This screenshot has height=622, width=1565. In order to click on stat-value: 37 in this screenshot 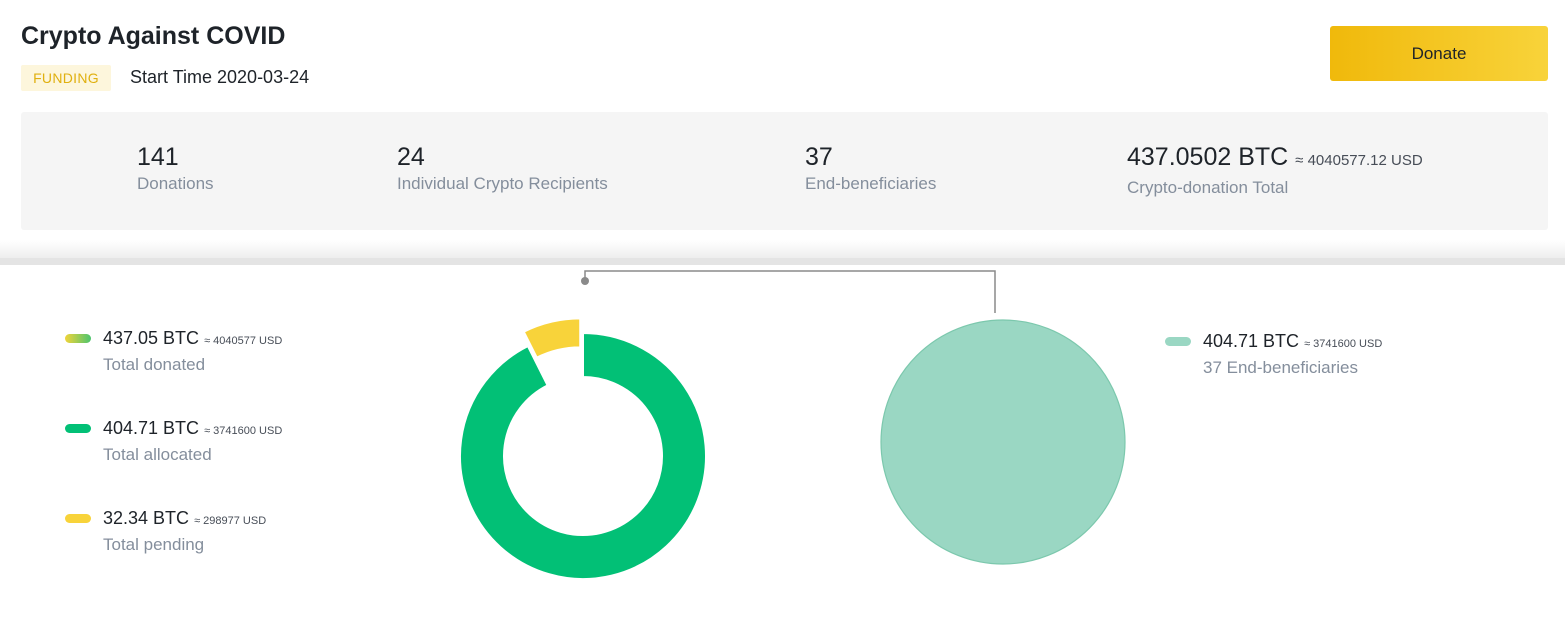, I will do `click(819, 157)`.